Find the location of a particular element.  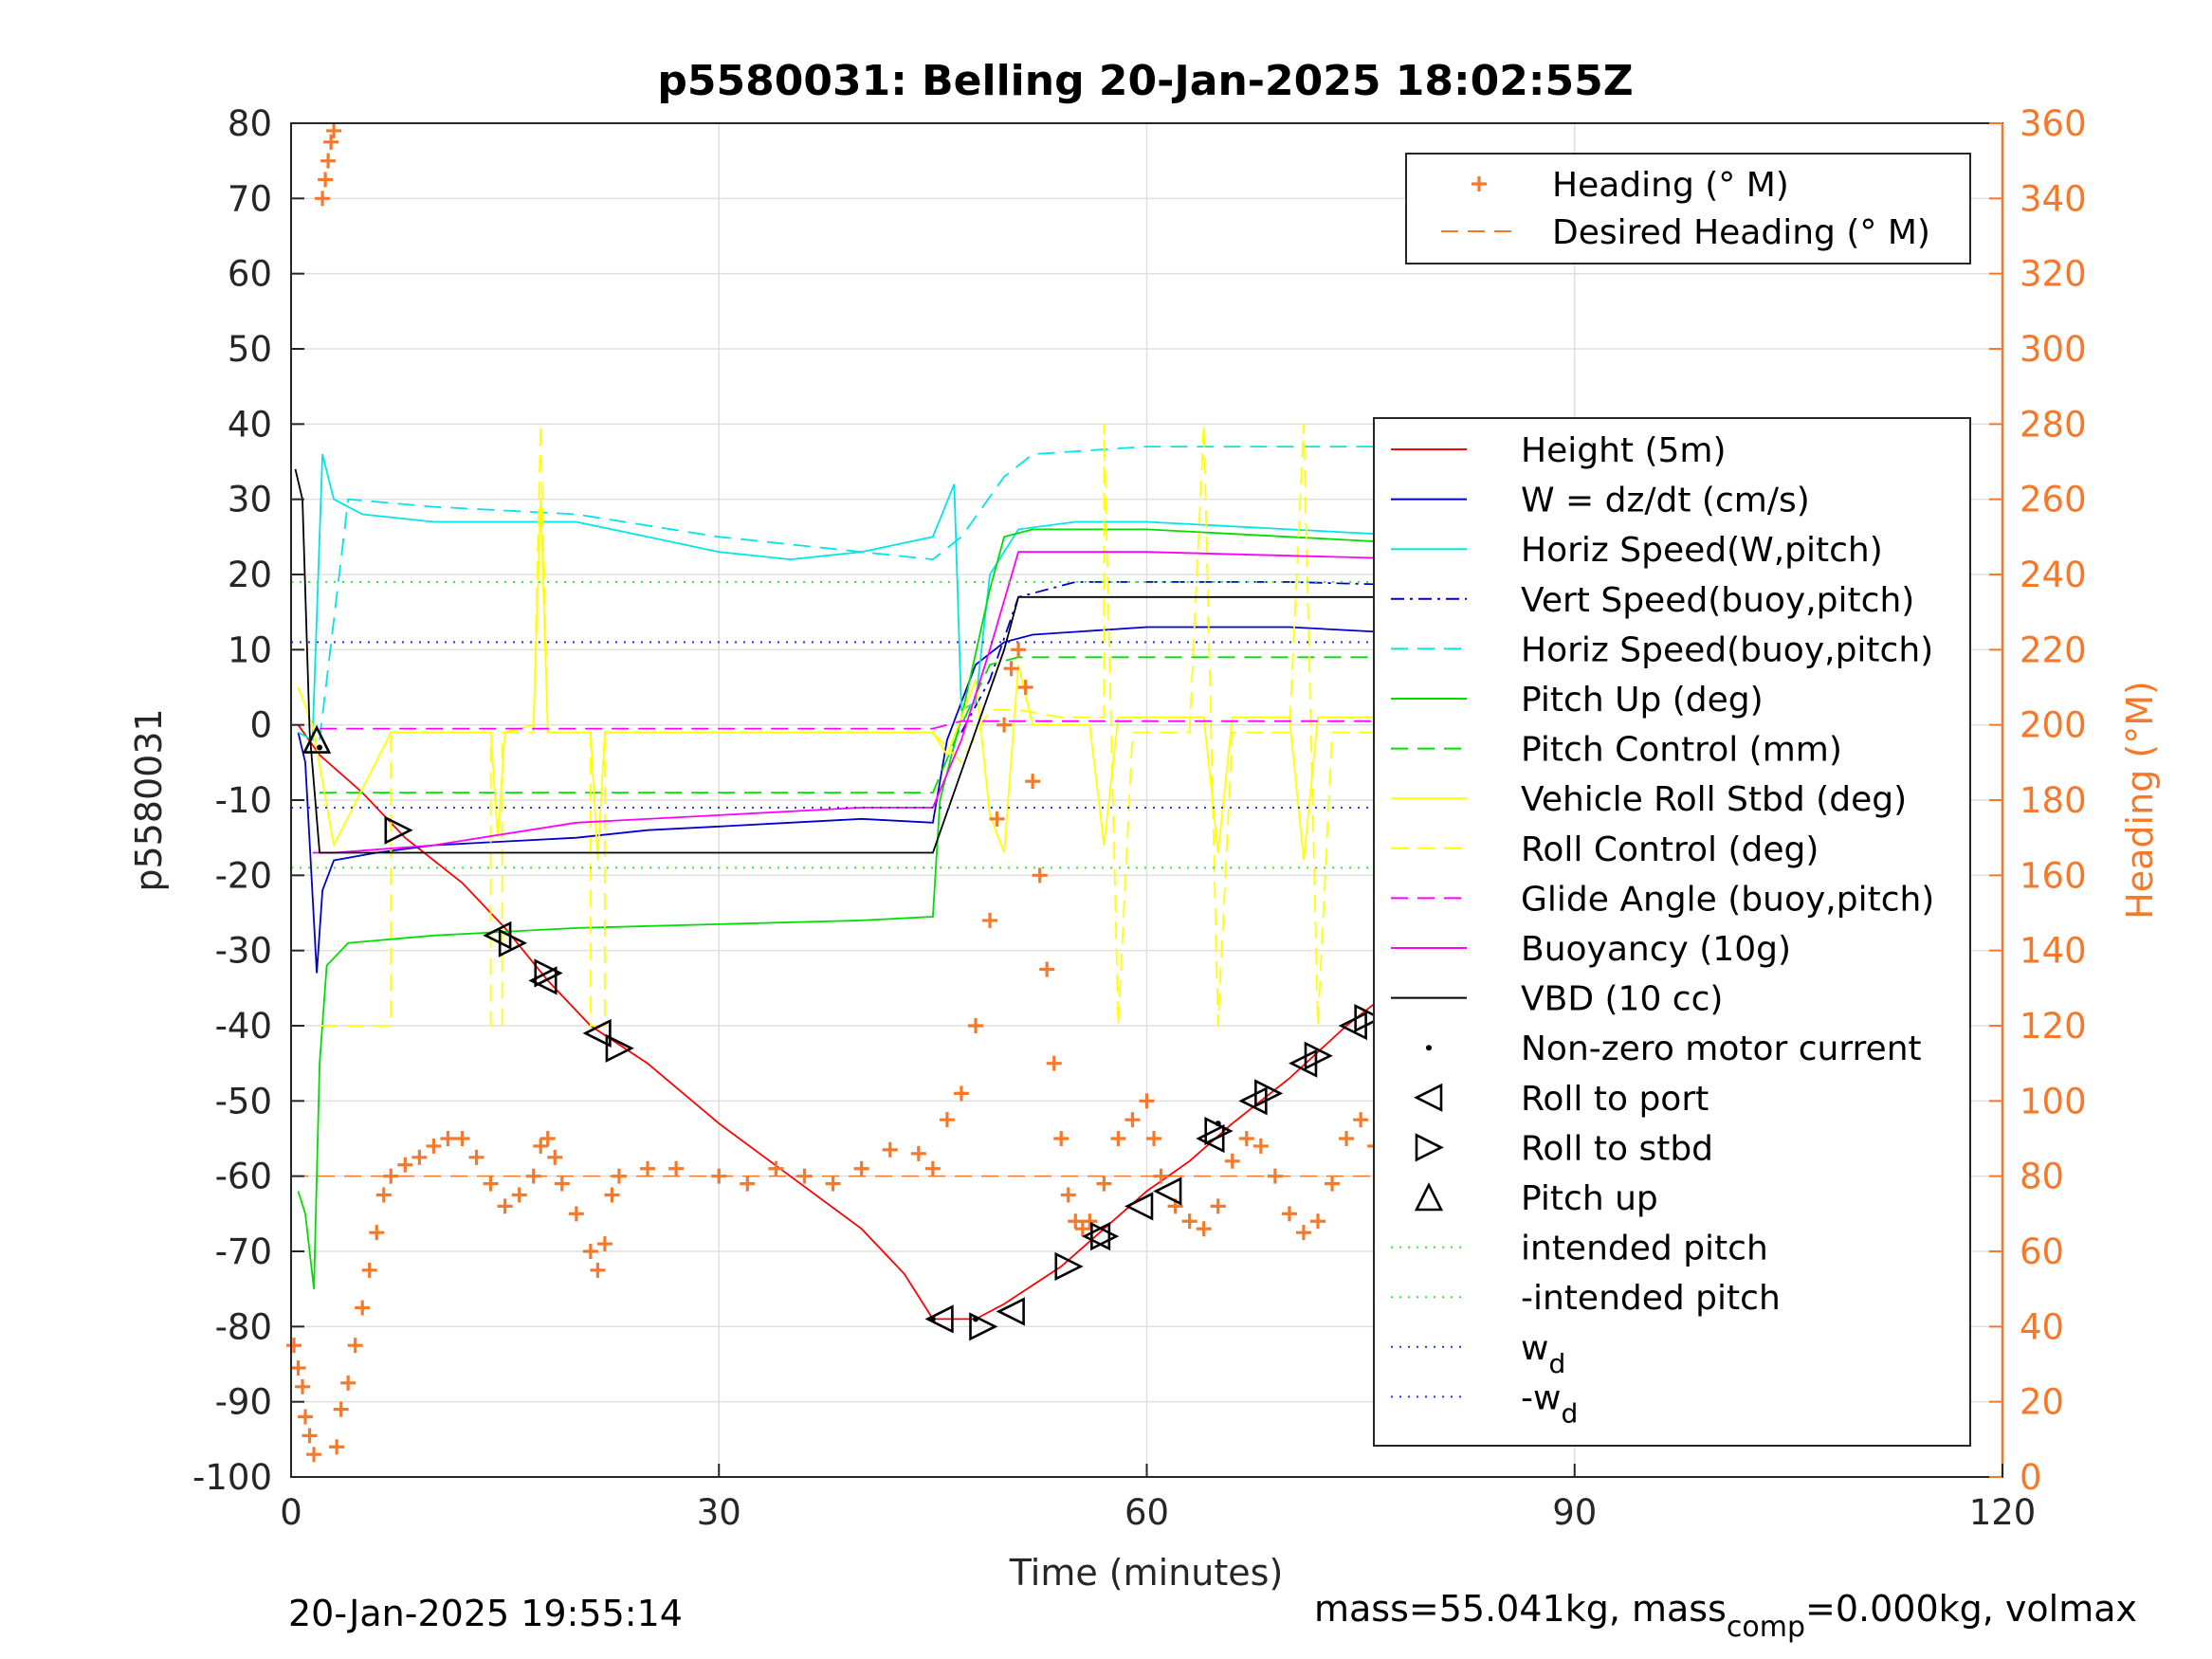

legend-main-label: W = dz/dt (cm/s) is located at coordinates (1665, 501).